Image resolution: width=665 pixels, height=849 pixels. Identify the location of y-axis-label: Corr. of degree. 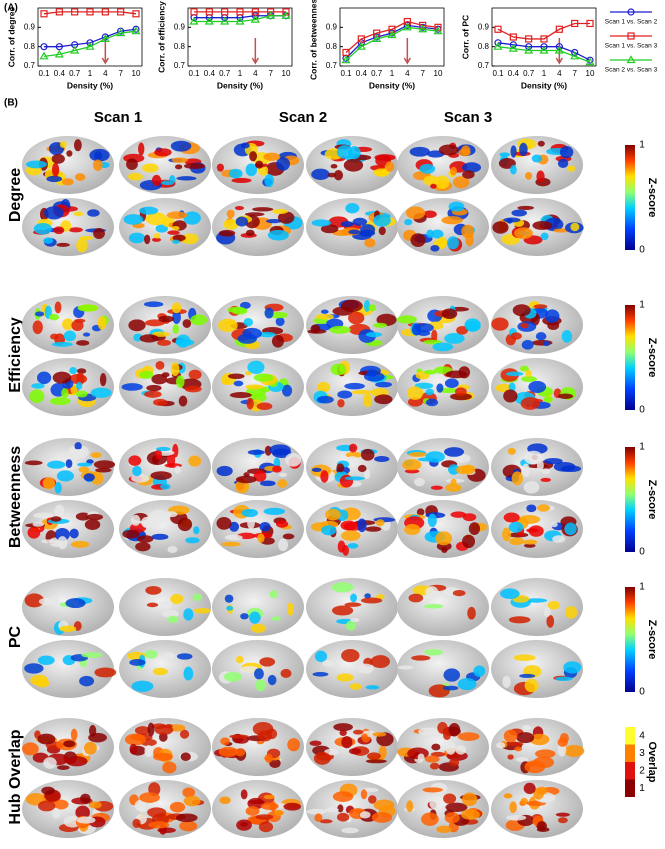
(11, 37).